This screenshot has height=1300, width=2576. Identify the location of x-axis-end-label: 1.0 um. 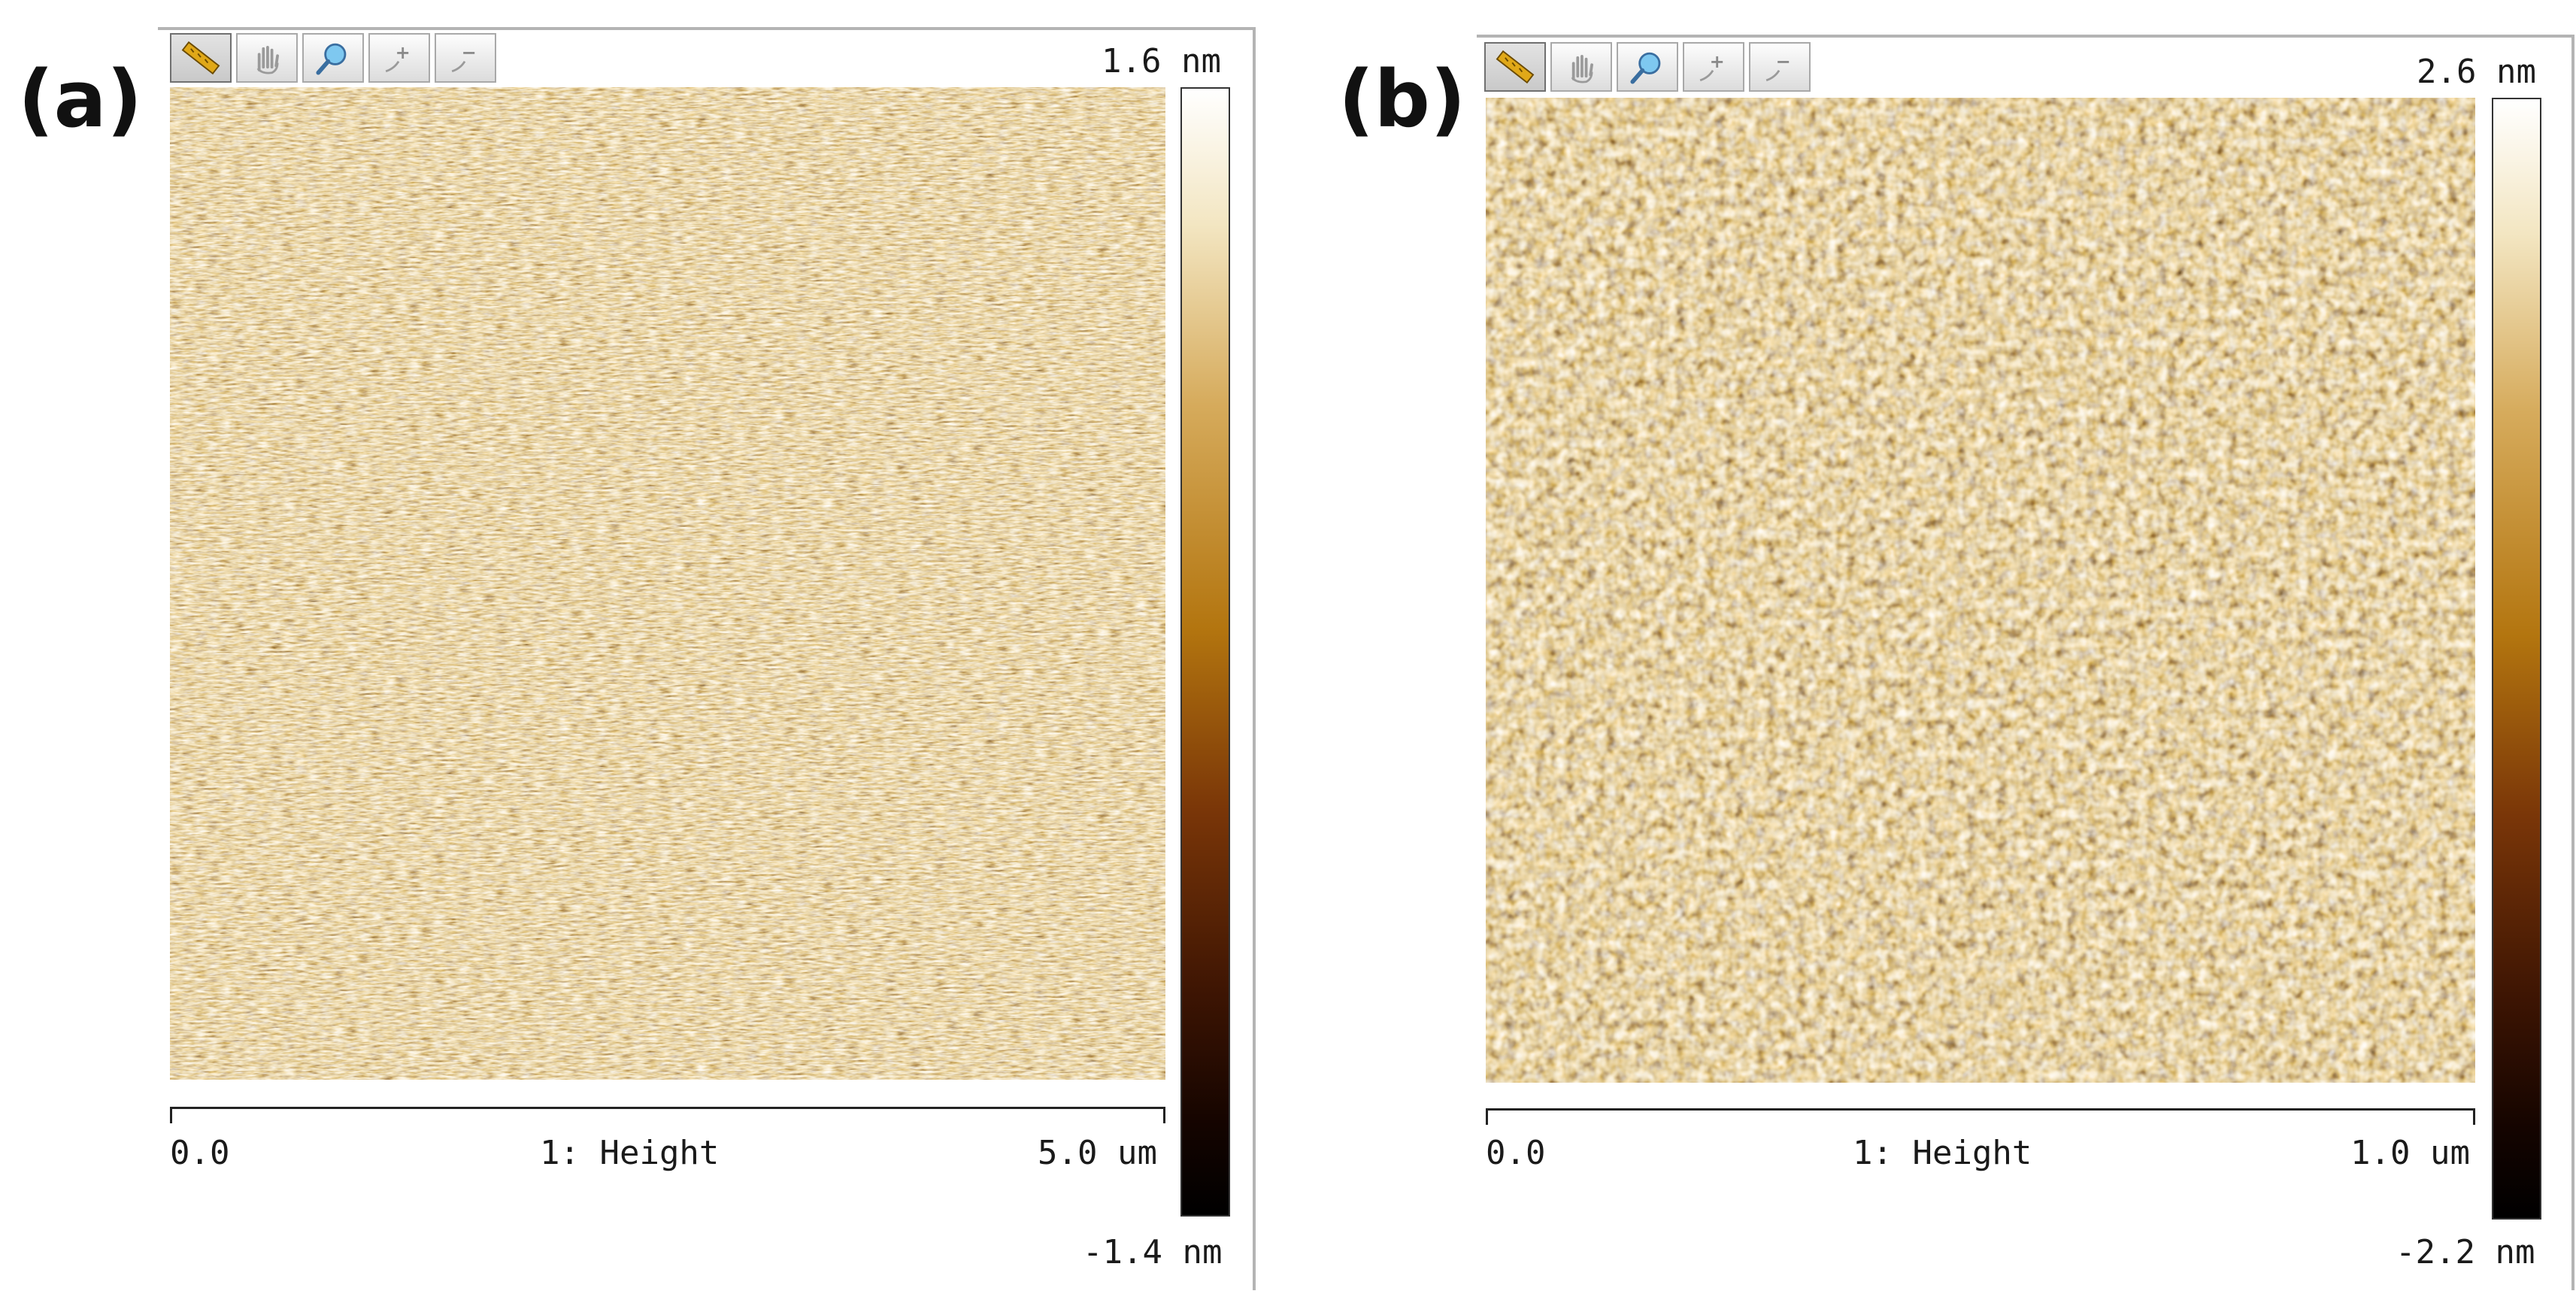
(2410, 1153).